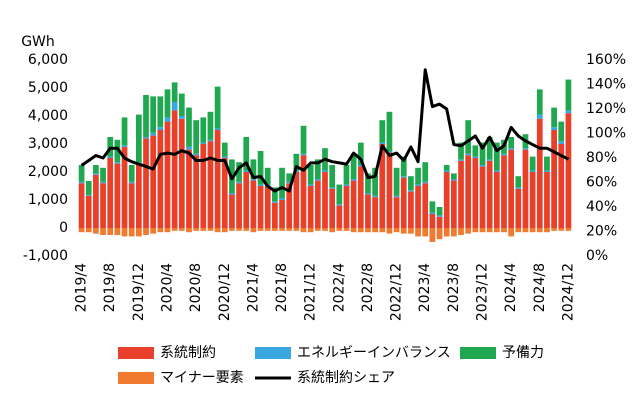 This screenshot has width=640, height=420. I want to click on x-tick-label: 2020/12, so click(225, 292).